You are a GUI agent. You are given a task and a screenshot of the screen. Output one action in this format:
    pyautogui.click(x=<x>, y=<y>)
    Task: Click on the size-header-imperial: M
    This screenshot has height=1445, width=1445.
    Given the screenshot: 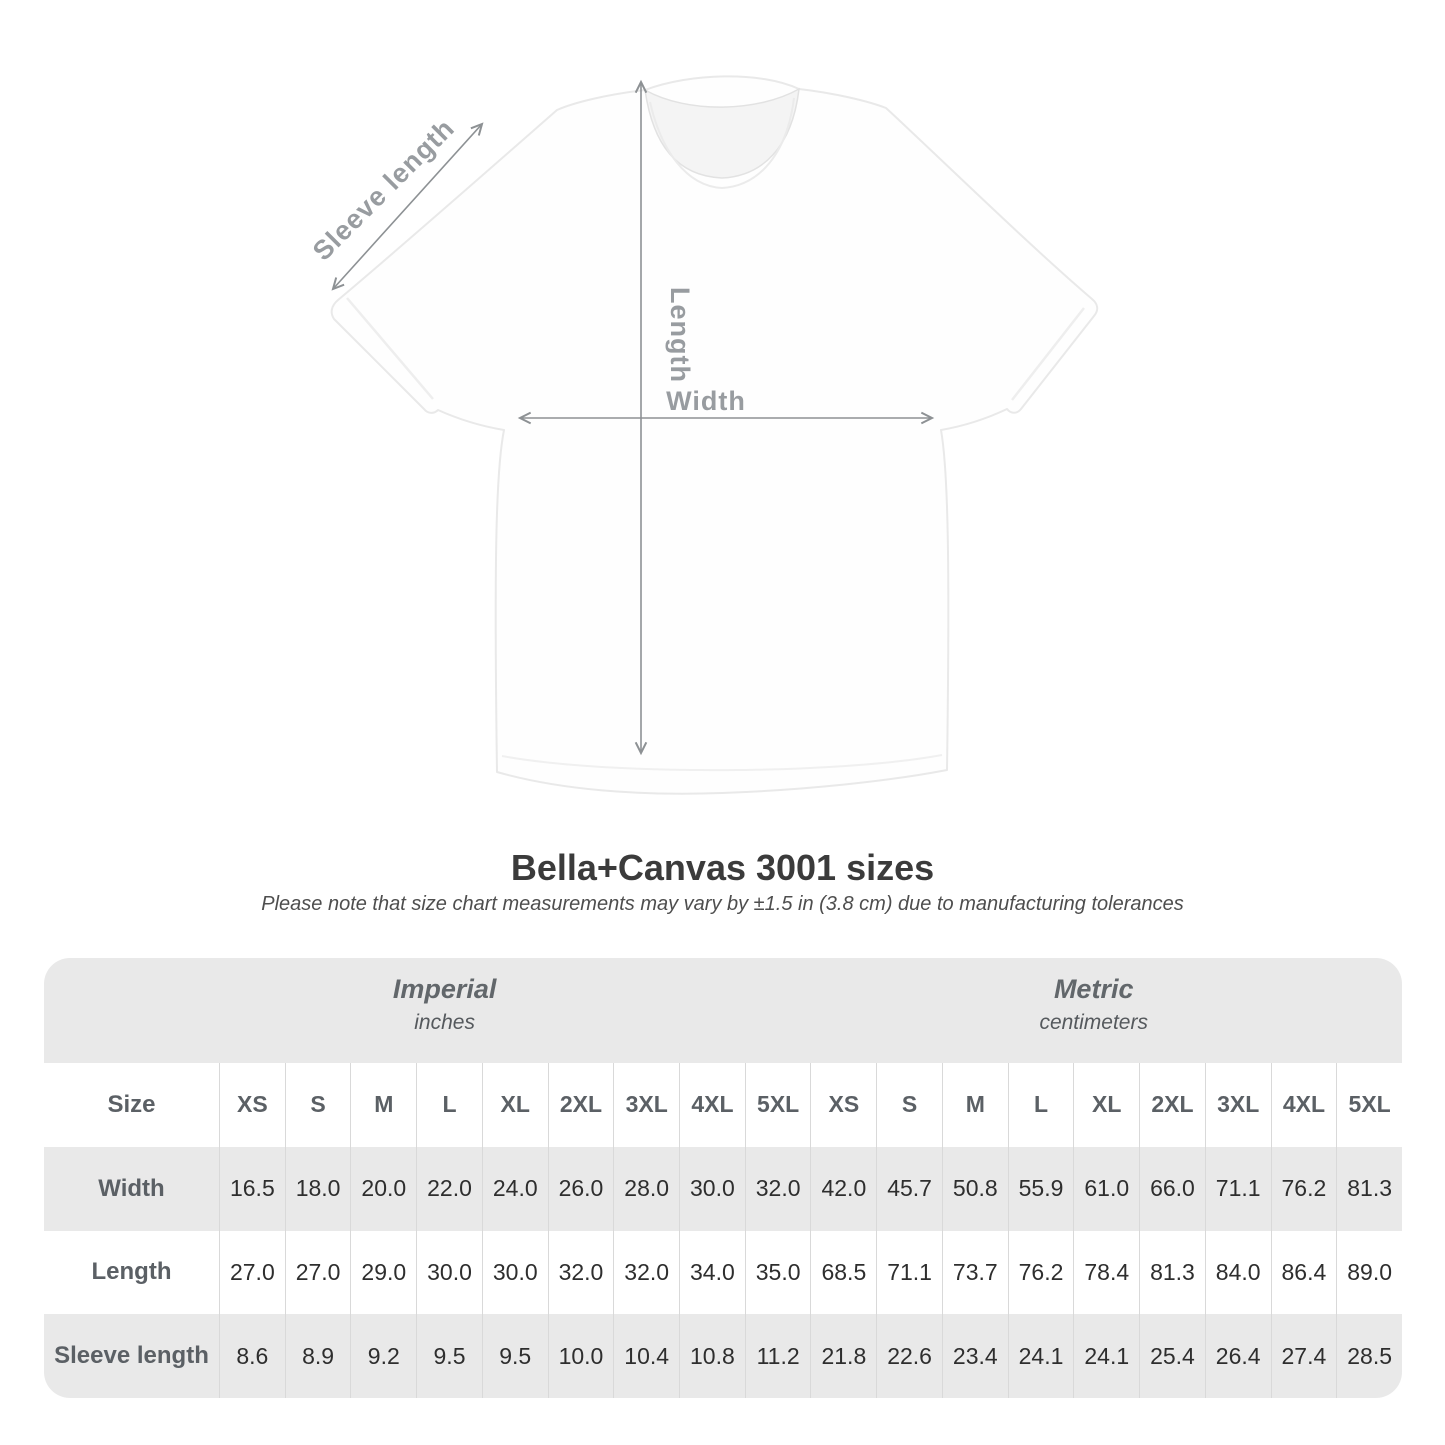 What is the action you would take?
    pyautogui.click(x=383, y=1105)
    